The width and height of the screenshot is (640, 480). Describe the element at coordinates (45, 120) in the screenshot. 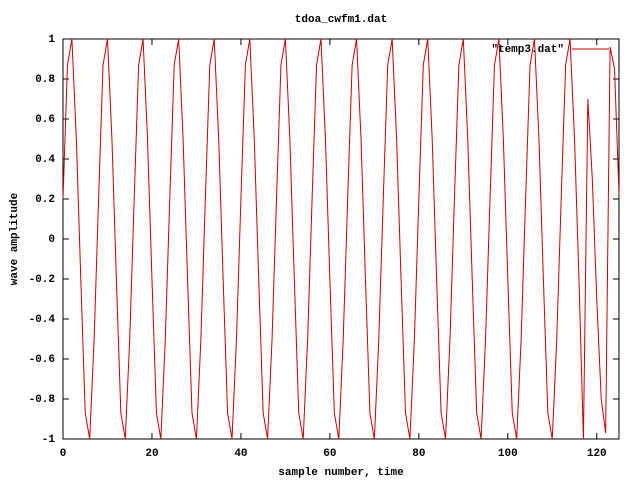

I see `y-tick-label: 0.6` at that location.